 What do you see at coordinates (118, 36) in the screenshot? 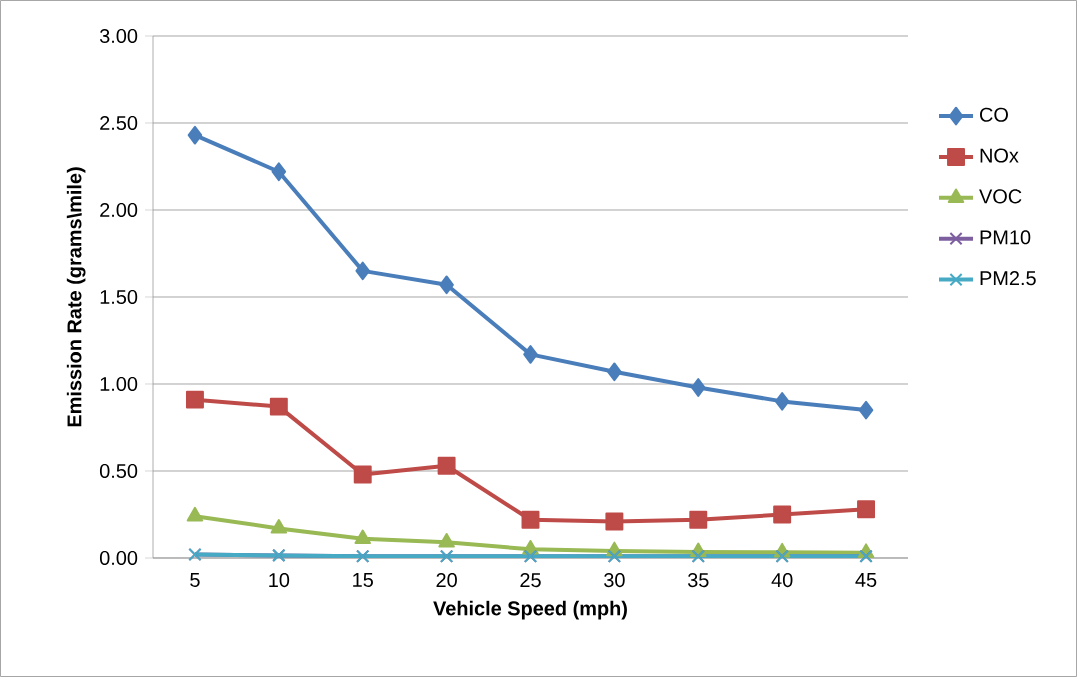
I see `y-tick-label: 3.00` at bounding box center [118, 36].